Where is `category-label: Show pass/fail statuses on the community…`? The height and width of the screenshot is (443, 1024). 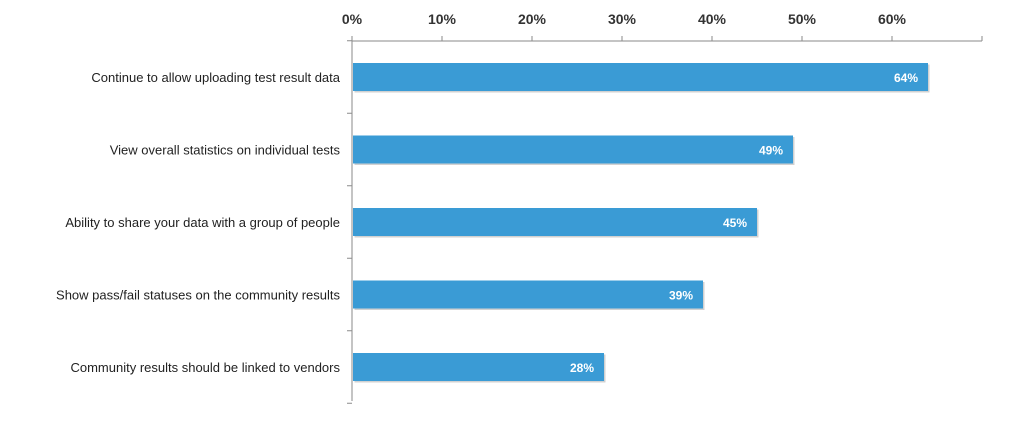 category-label: Show pass/fail statuses on the community… is located at coordinates (198, 295).